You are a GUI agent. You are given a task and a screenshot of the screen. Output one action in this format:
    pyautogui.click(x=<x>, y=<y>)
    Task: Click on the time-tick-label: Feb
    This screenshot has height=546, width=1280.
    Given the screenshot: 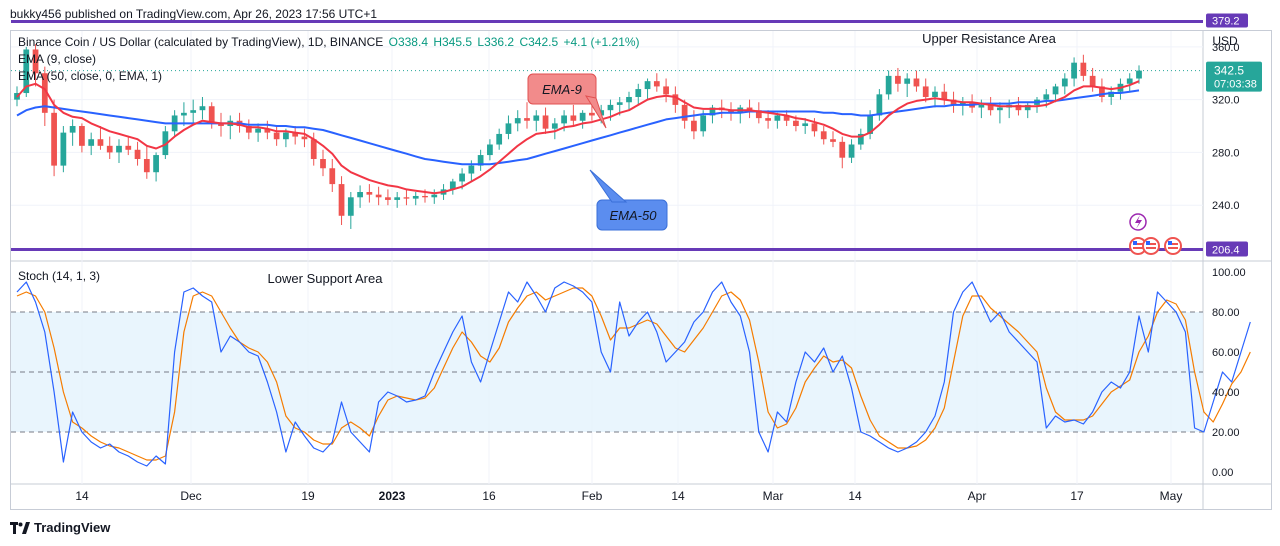 What is the action you would take?
    pyautogui.click(x=592, y=496)
    